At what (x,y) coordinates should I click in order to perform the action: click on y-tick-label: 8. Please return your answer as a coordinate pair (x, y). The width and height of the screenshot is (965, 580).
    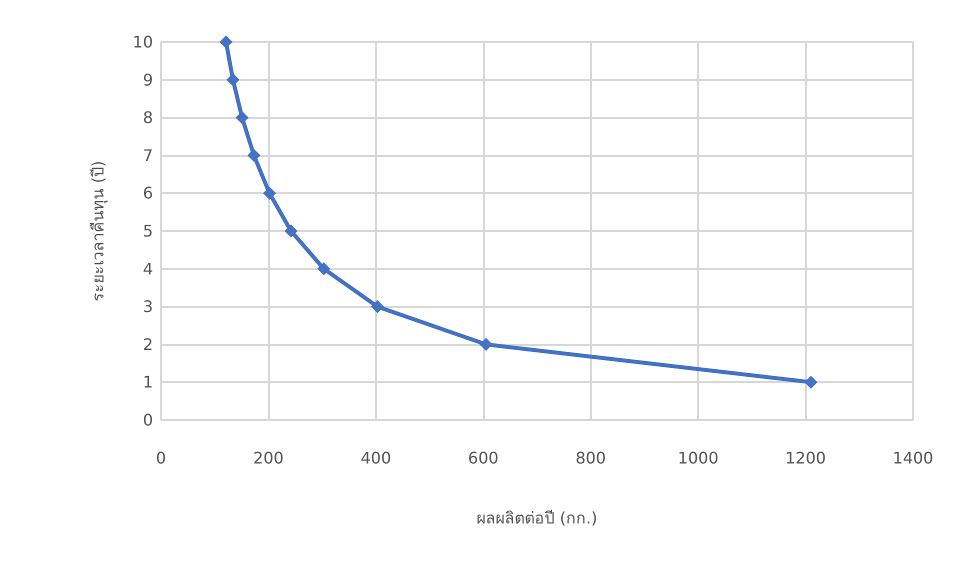
    Looking at the image, I should click on (147, 118).